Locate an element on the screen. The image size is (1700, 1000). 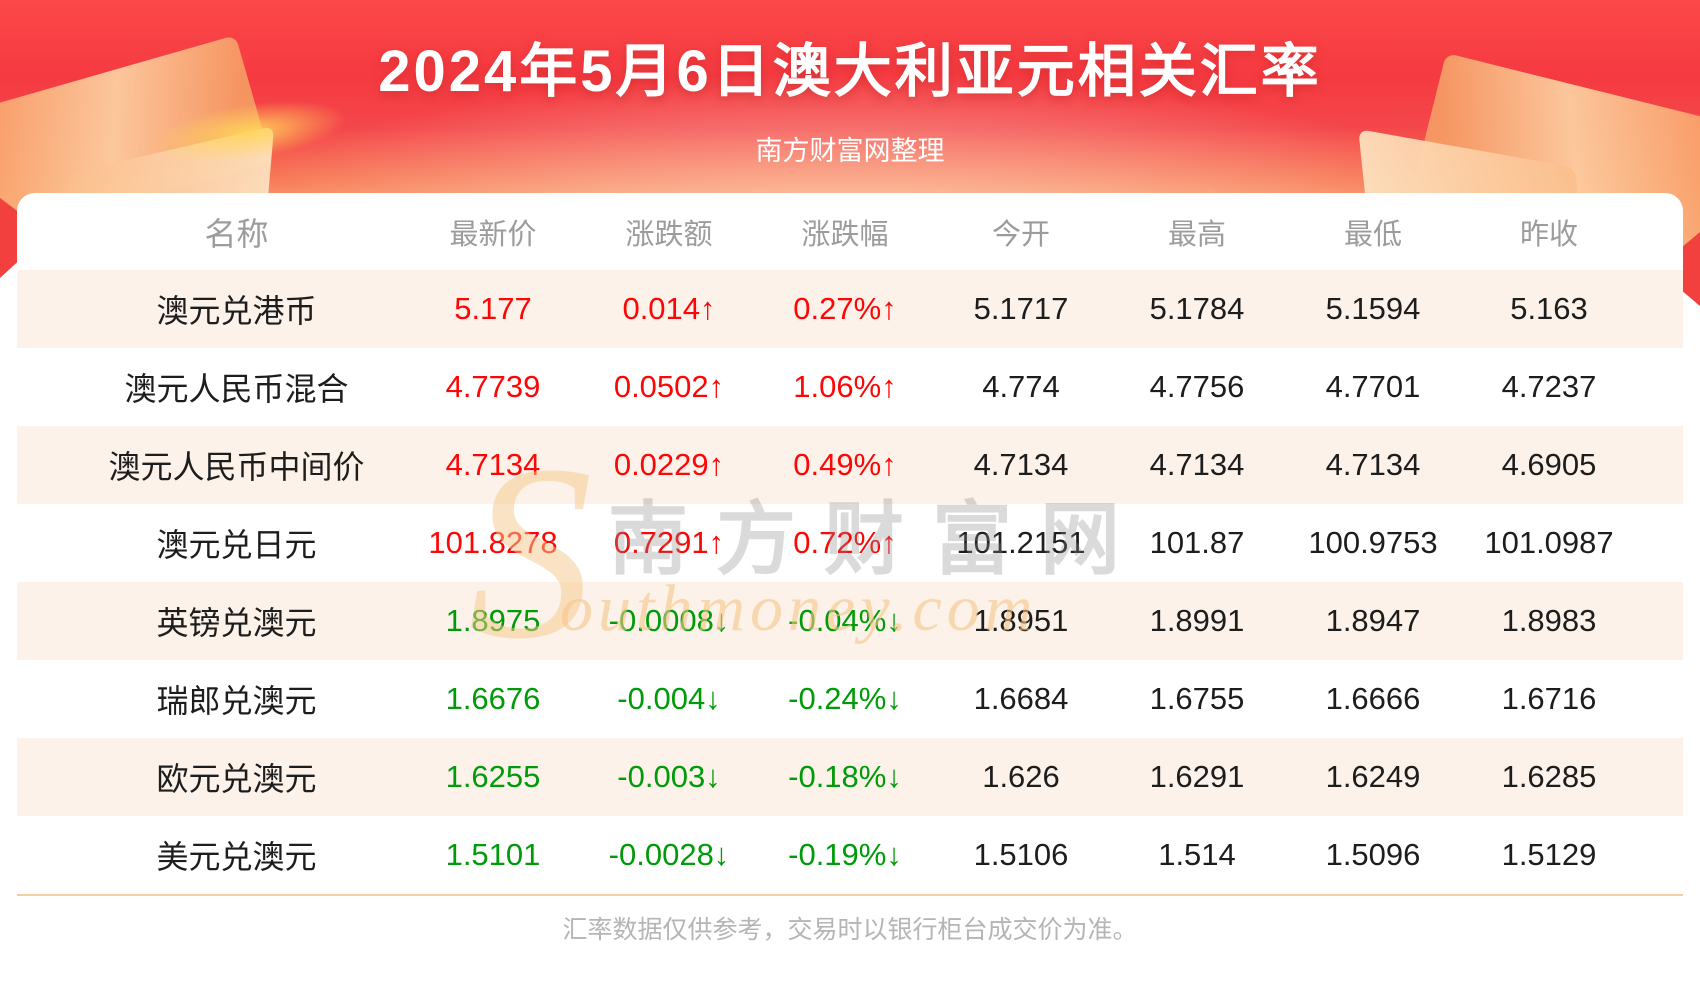
cell-prev-close: 4.7237 is located at coordinates (1549, 386).